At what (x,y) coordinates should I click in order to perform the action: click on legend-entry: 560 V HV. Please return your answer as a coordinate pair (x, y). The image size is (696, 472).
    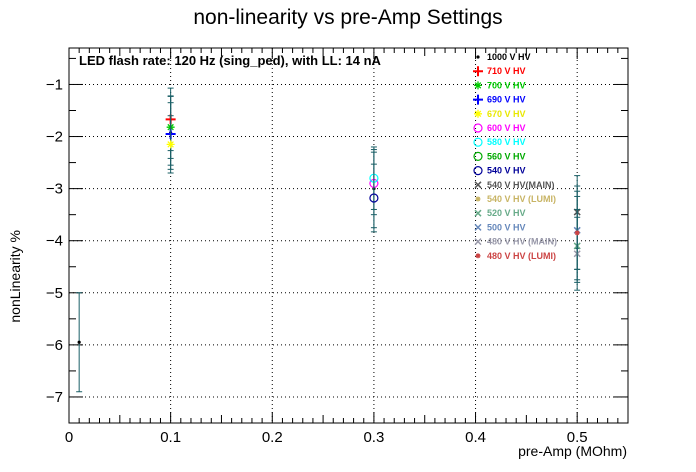
    Looking at the image, I should click on (499, 156).